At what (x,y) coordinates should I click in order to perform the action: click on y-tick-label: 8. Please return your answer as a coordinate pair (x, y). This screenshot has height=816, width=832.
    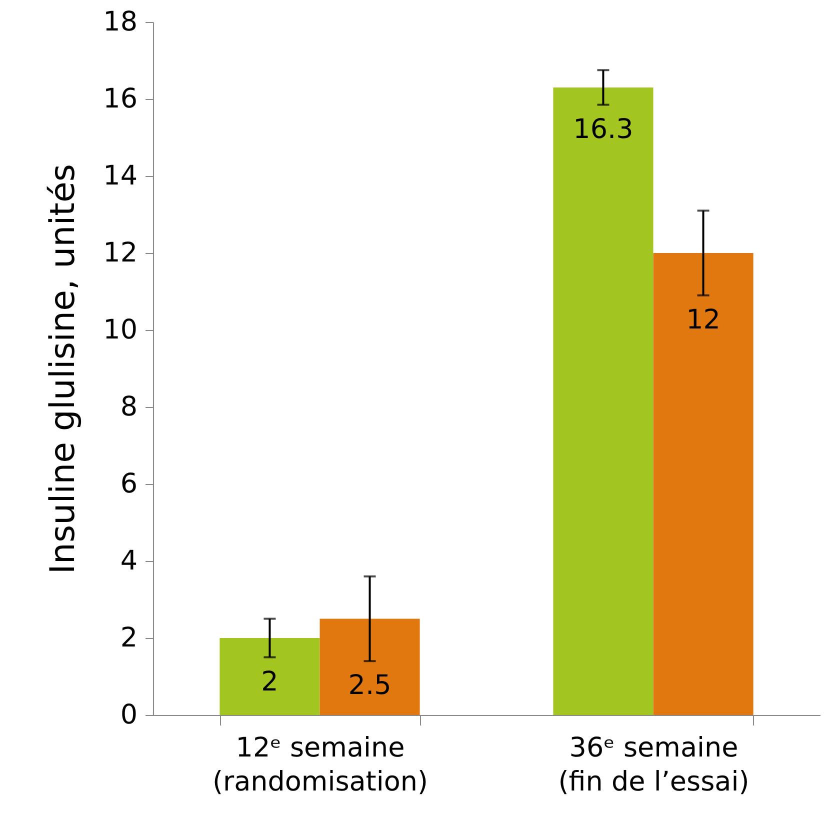
    Looking at the image, I should click on (129, 407).